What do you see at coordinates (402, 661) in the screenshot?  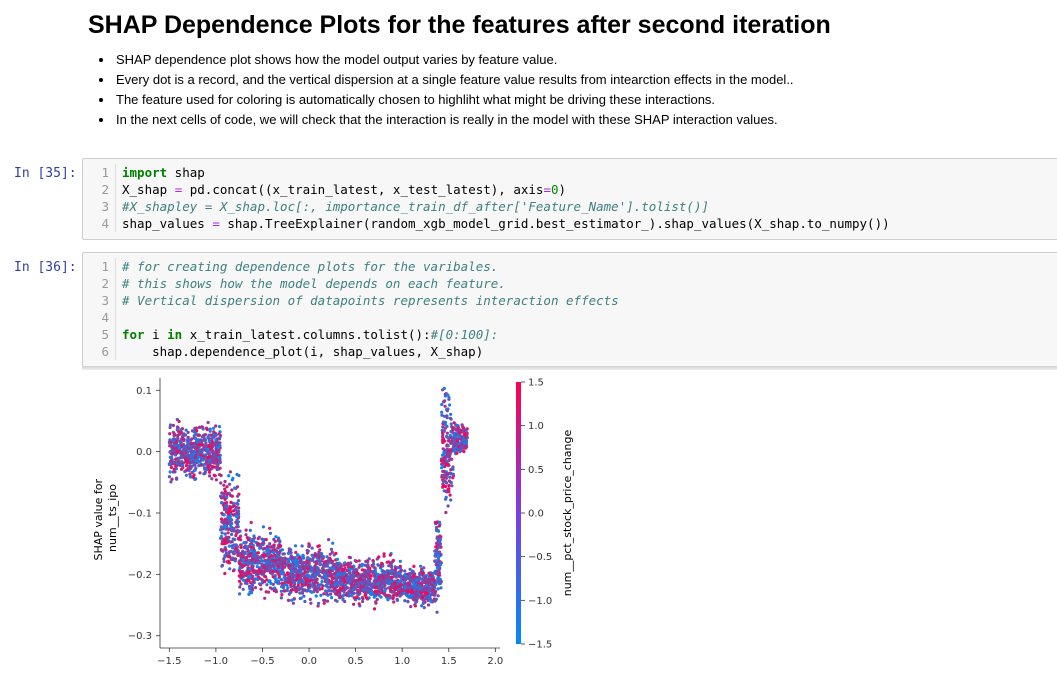 I see `x-tick-label: 1.0` at bounding box center [402, 661].